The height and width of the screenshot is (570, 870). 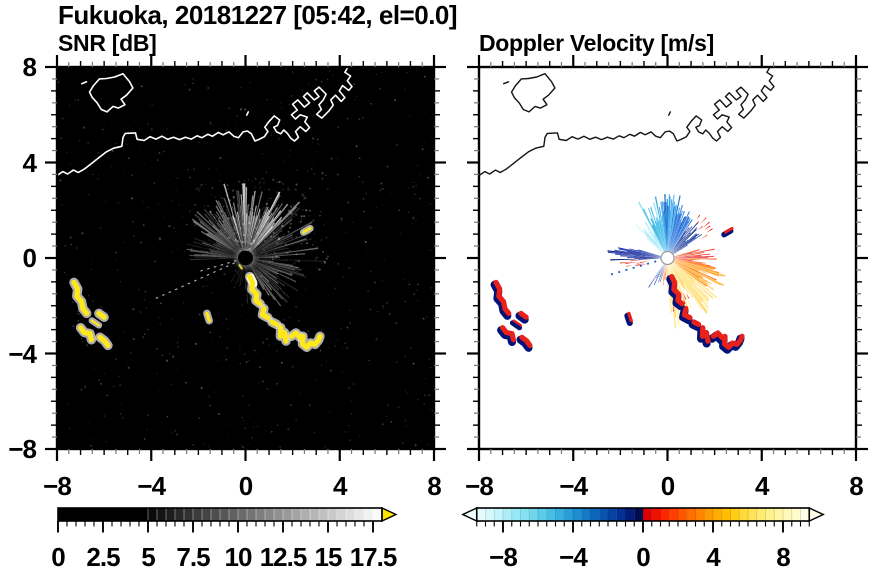 I want to click on echo-chain-glow, so click(x=208, y=317).